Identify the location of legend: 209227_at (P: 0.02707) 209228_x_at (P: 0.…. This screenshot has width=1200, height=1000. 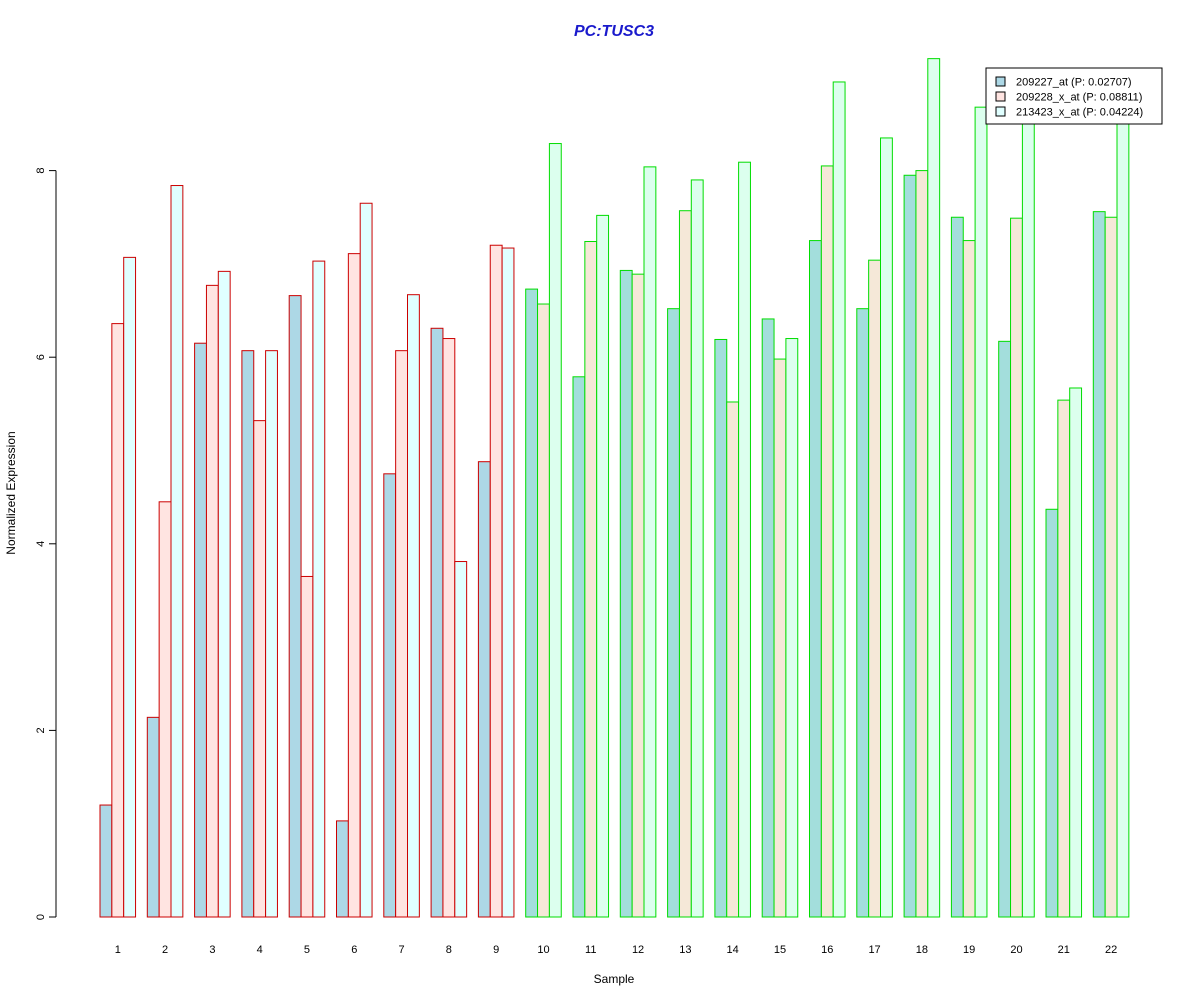
(1074, 96).